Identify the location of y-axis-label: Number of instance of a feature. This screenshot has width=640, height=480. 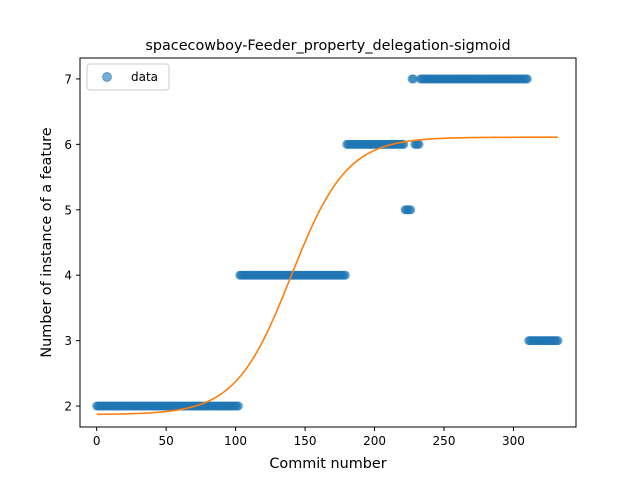
(47, 242).